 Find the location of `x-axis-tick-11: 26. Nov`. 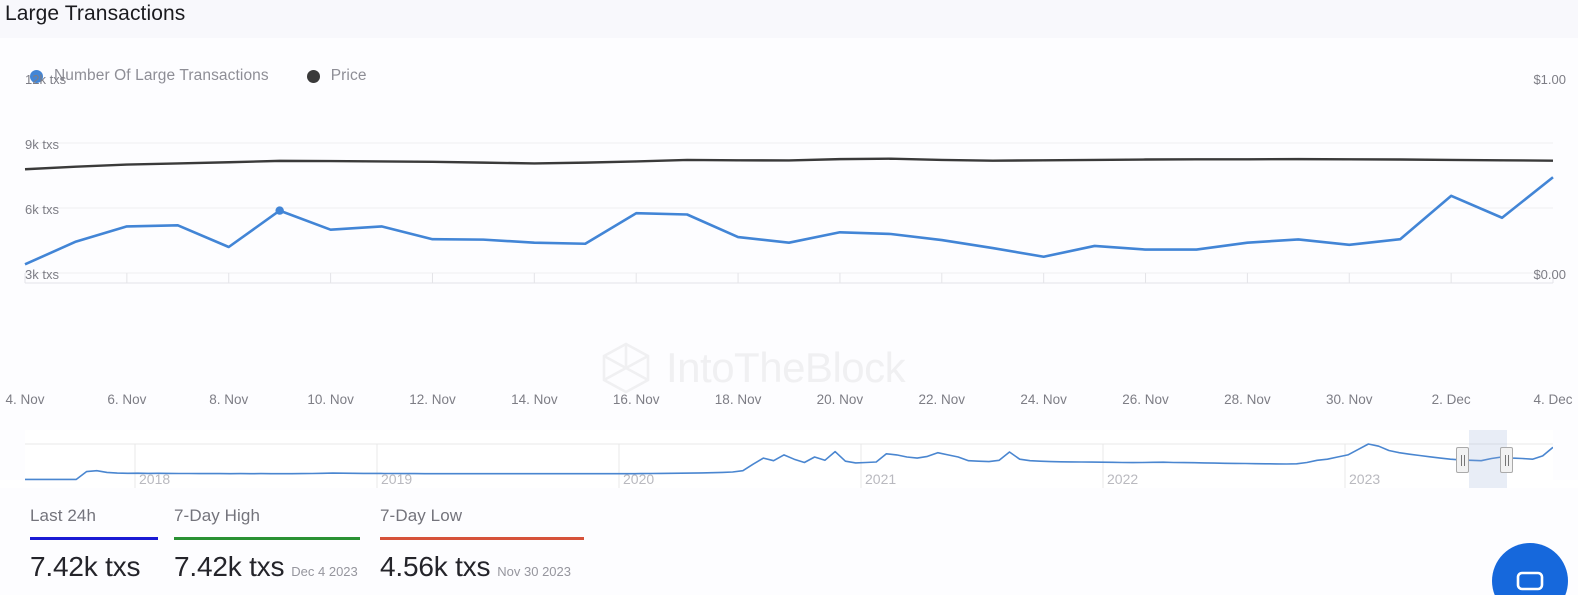

x-axis-tick-11: 26. Nov is located at coordinates (1145, 399).